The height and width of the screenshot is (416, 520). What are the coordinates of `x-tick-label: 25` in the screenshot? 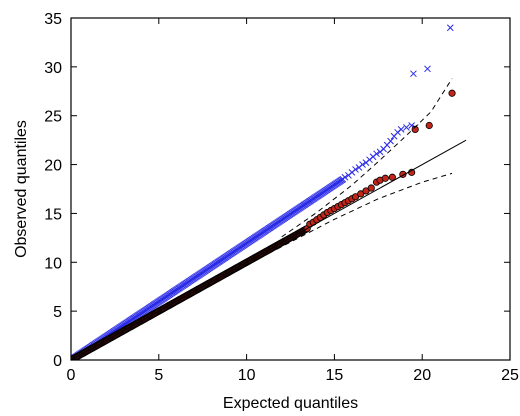 It's located at (510, 375).